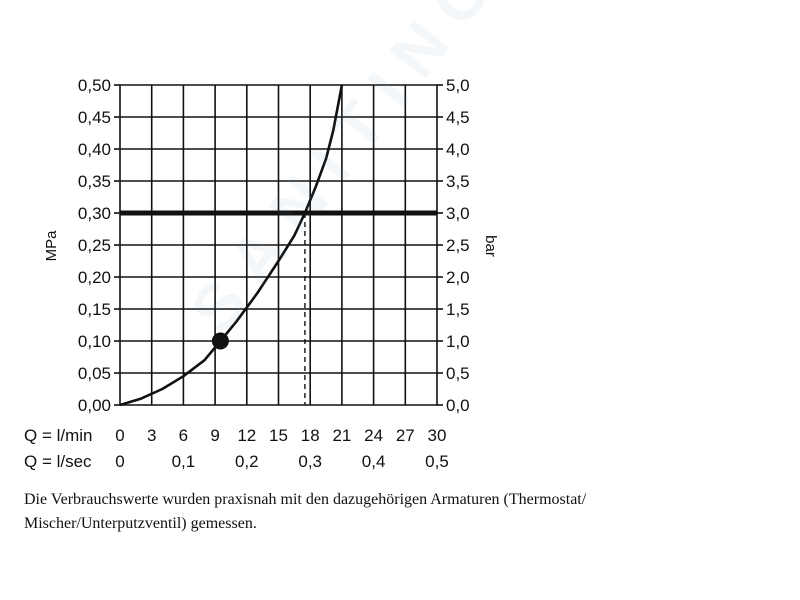 The width and height of the screenshot is (800, 600). What do you see at coordinates (58, 461) in the screenshot?
I see `row-label-lsec: Q = l/sec` at bounding box center [58, 461].